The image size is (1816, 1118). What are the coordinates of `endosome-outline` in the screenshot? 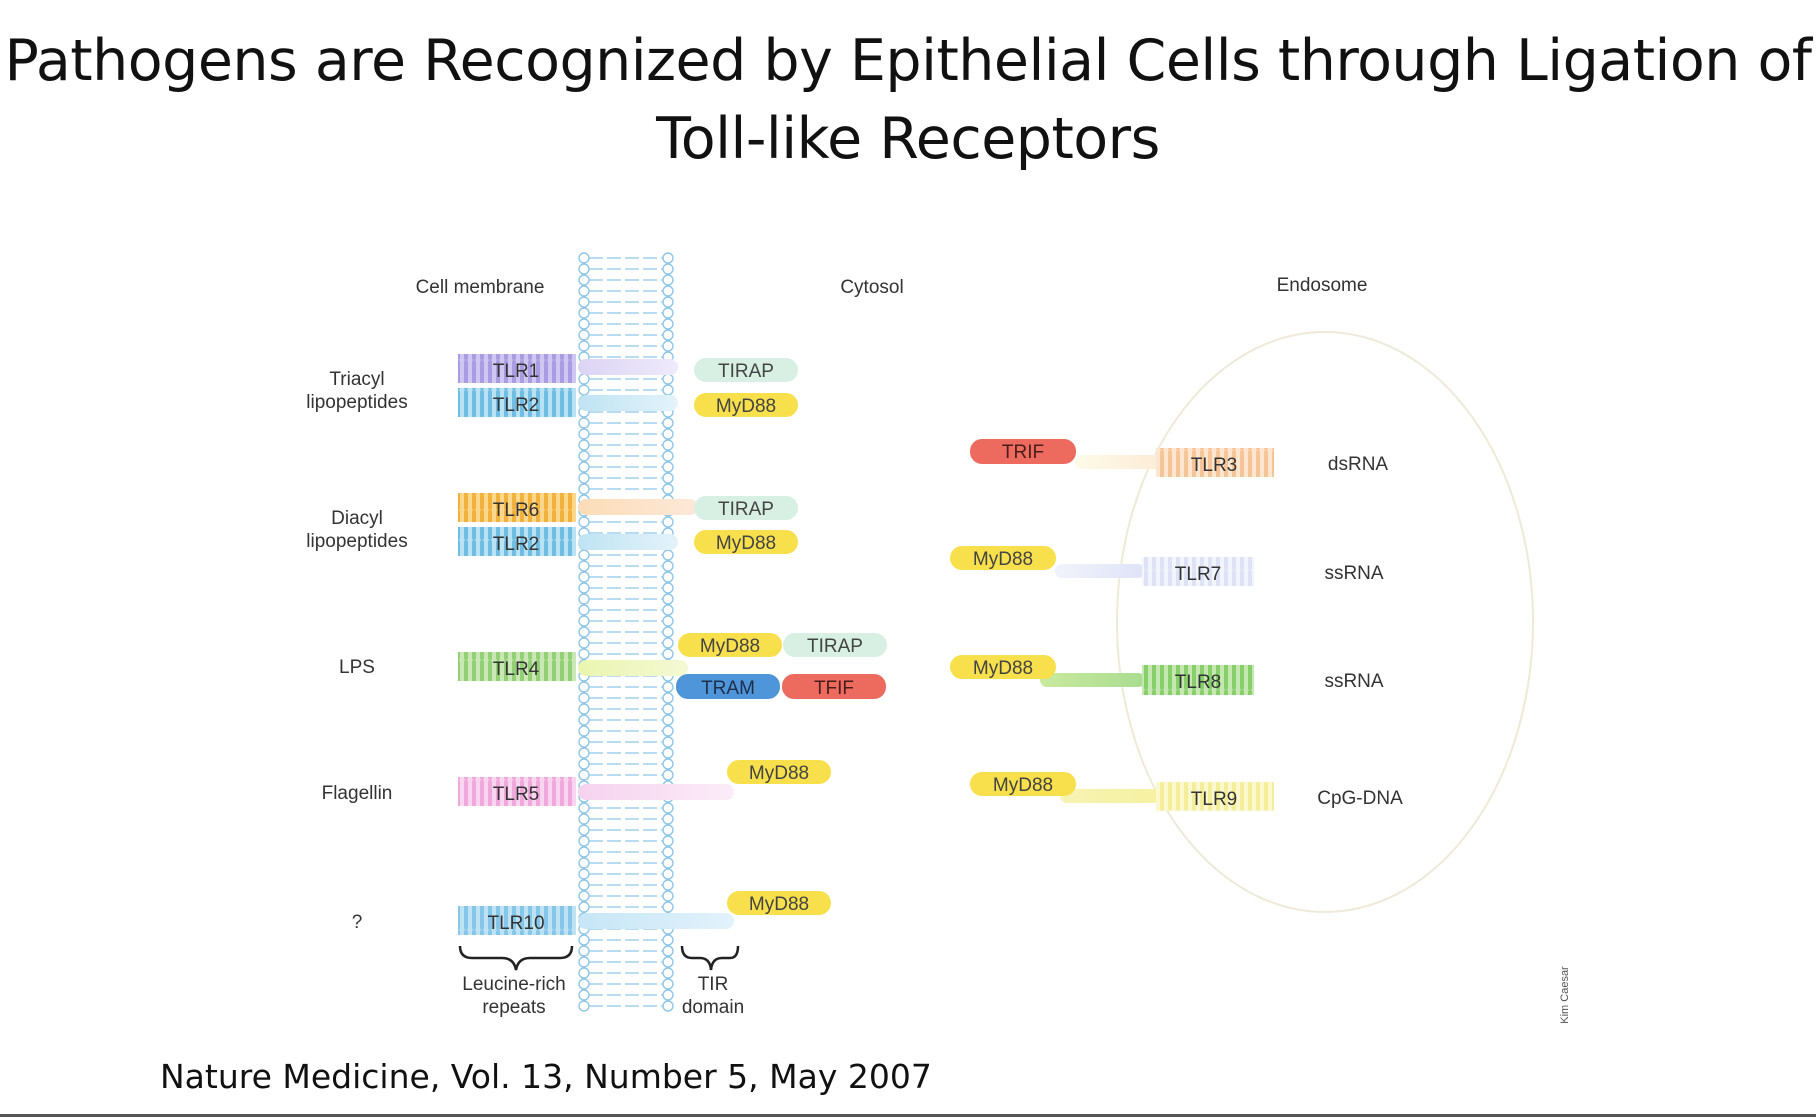 It's located at (1325, 622).